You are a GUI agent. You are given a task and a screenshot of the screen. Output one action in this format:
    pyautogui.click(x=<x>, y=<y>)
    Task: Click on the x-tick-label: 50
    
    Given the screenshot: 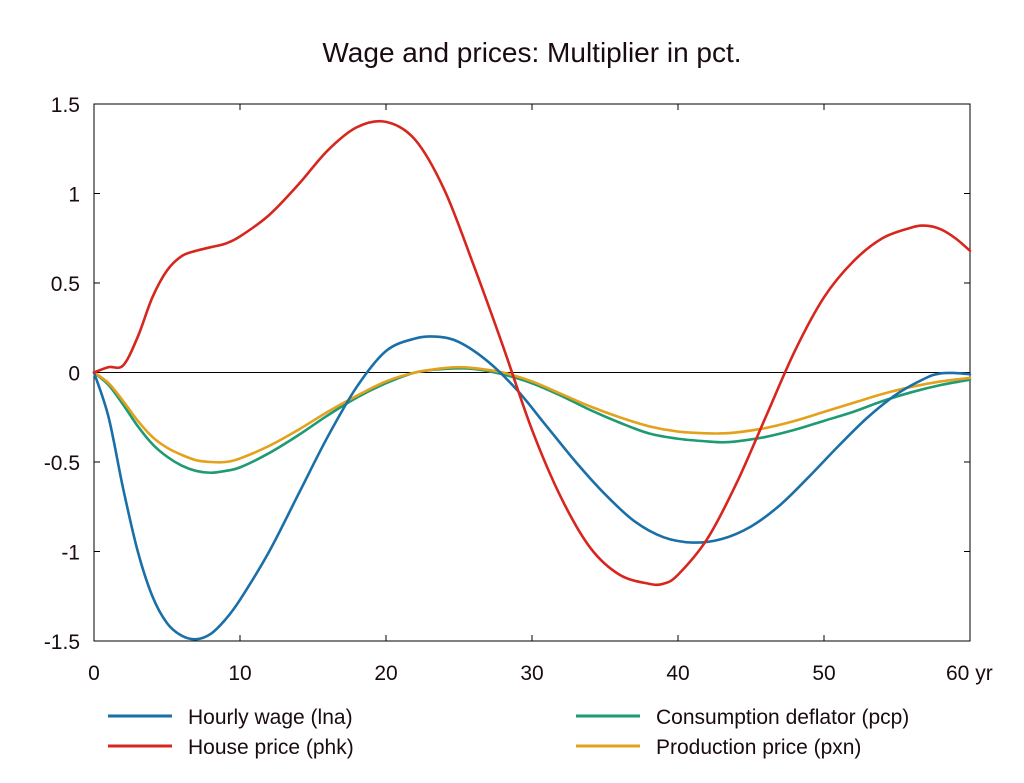 What is the action you would take?
    pyautogui.click(x=823, y=673)
    